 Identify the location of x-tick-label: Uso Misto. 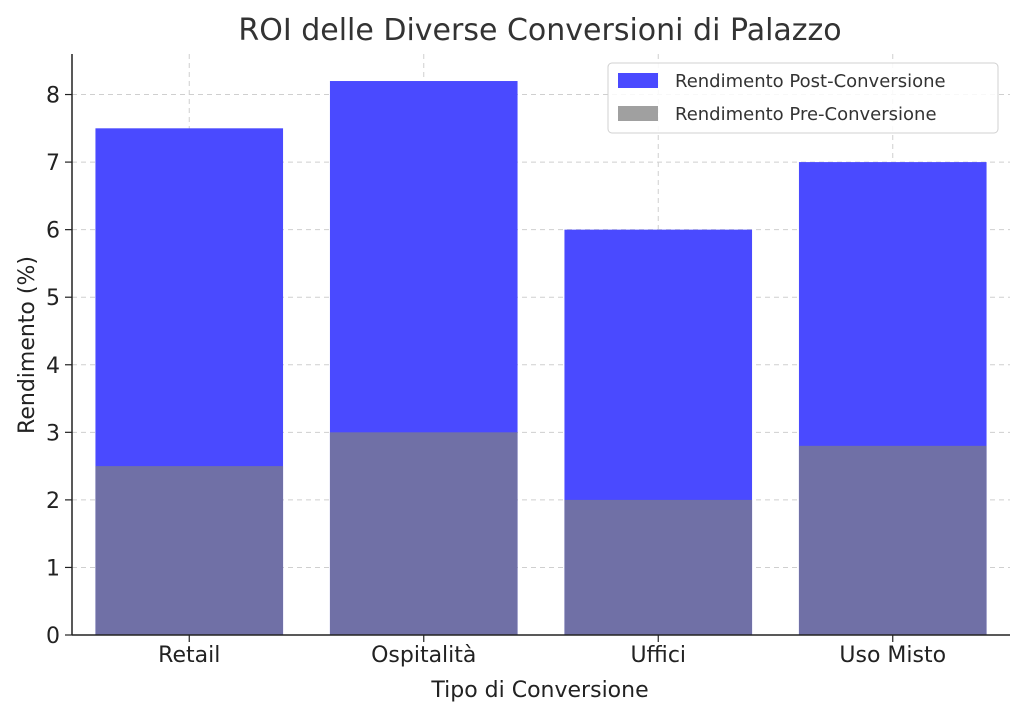
(892, 655).